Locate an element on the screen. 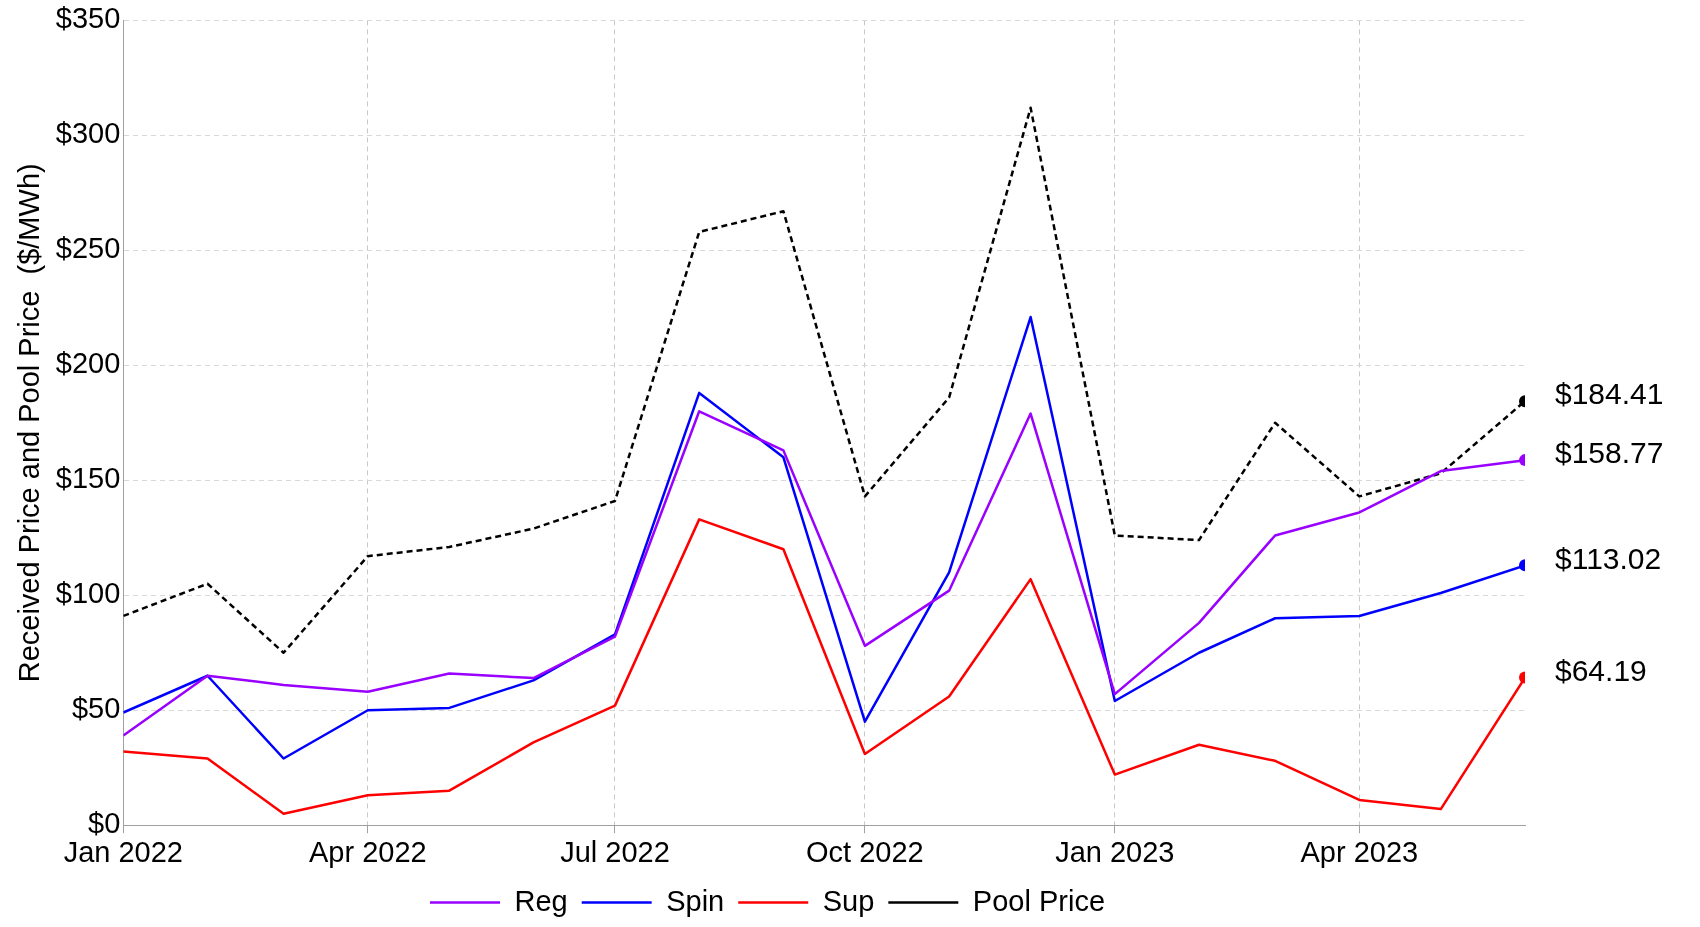 This screenshot has width=1700, height=927. legend-label: Reg is located at coordinates (541, 900).